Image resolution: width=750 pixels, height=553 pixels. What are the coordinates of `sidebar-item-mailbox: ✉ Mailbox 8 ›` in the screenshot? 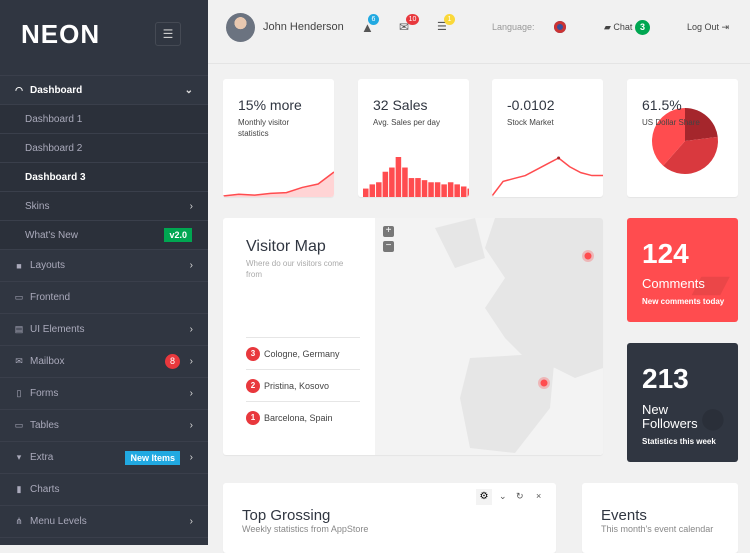 It's located at (104, 362).